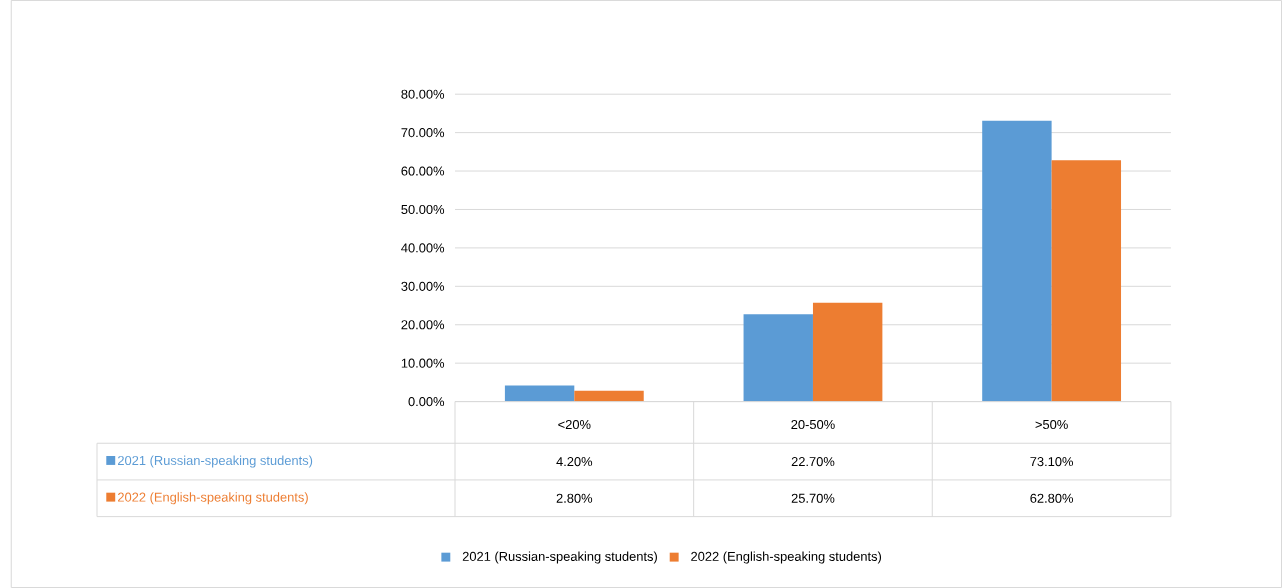  What do you see at coordinates (423, 325) in the screenshot?
I see `y-tick-label: 20.00%` at bounding box center [423, 325].